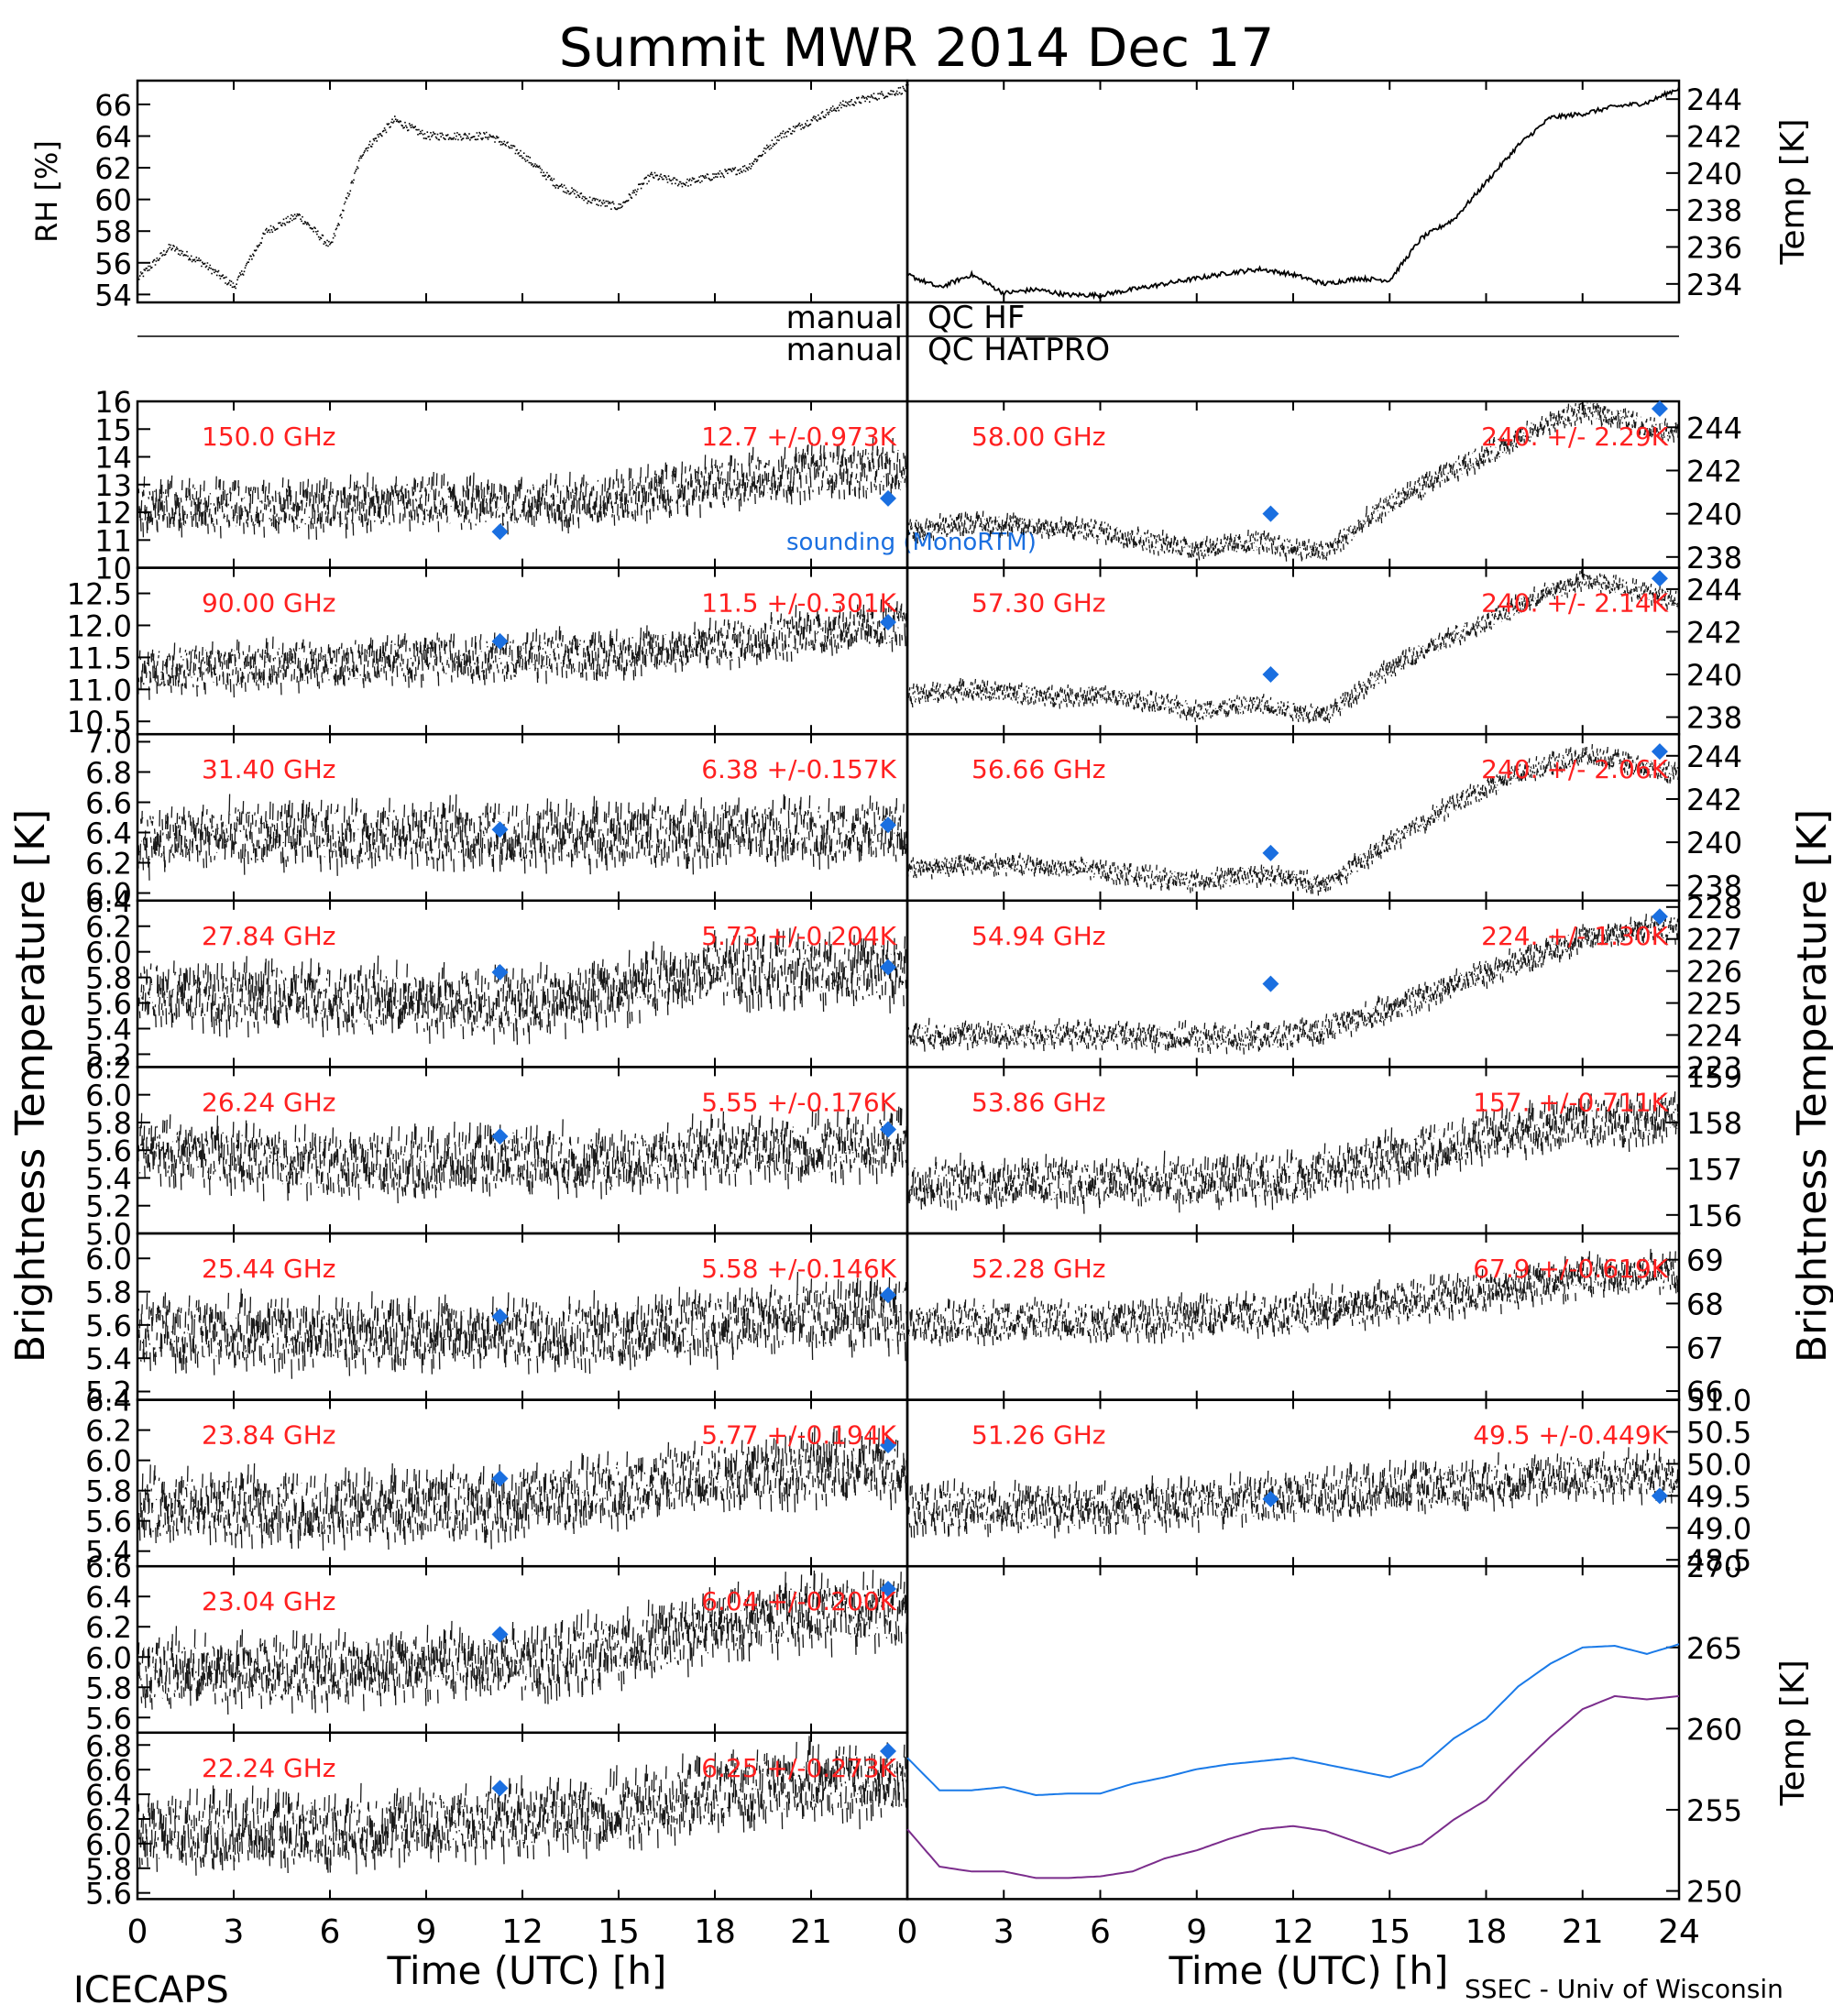 This screenshot has height=2016, width=1833. What do you see at coordinates (108, 1004) in the screenshot?
I see `y-tick-label-ch2784: 5.6` at bounding box center [108, 1004].